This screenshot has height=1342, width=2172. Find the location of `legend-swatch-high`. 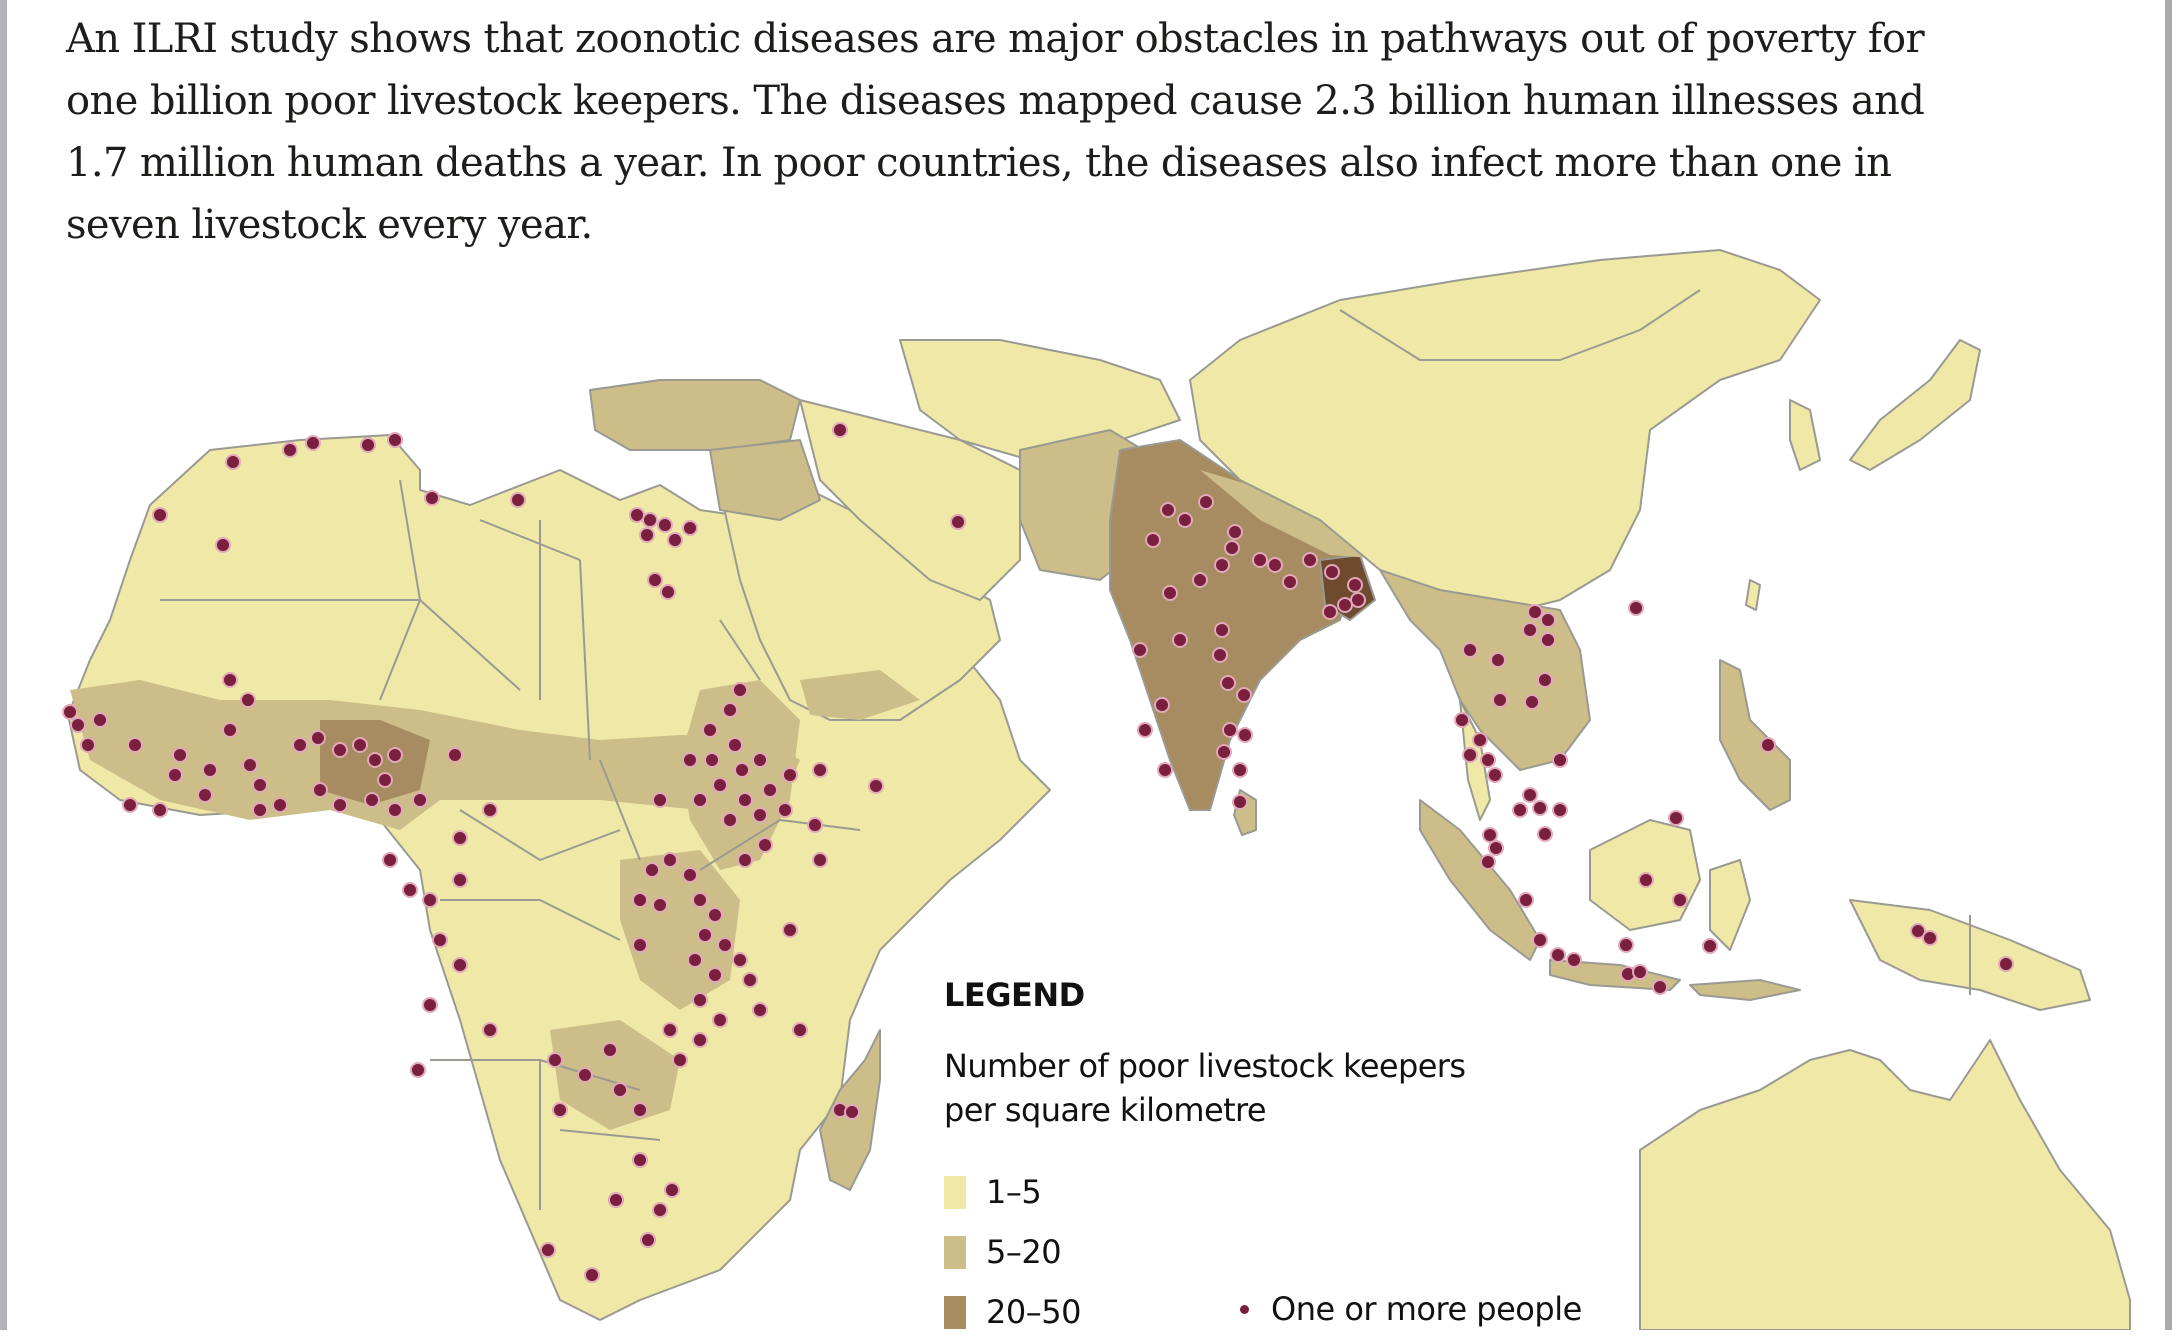

legend-swatch-high is located at coordinates (955, 1312).